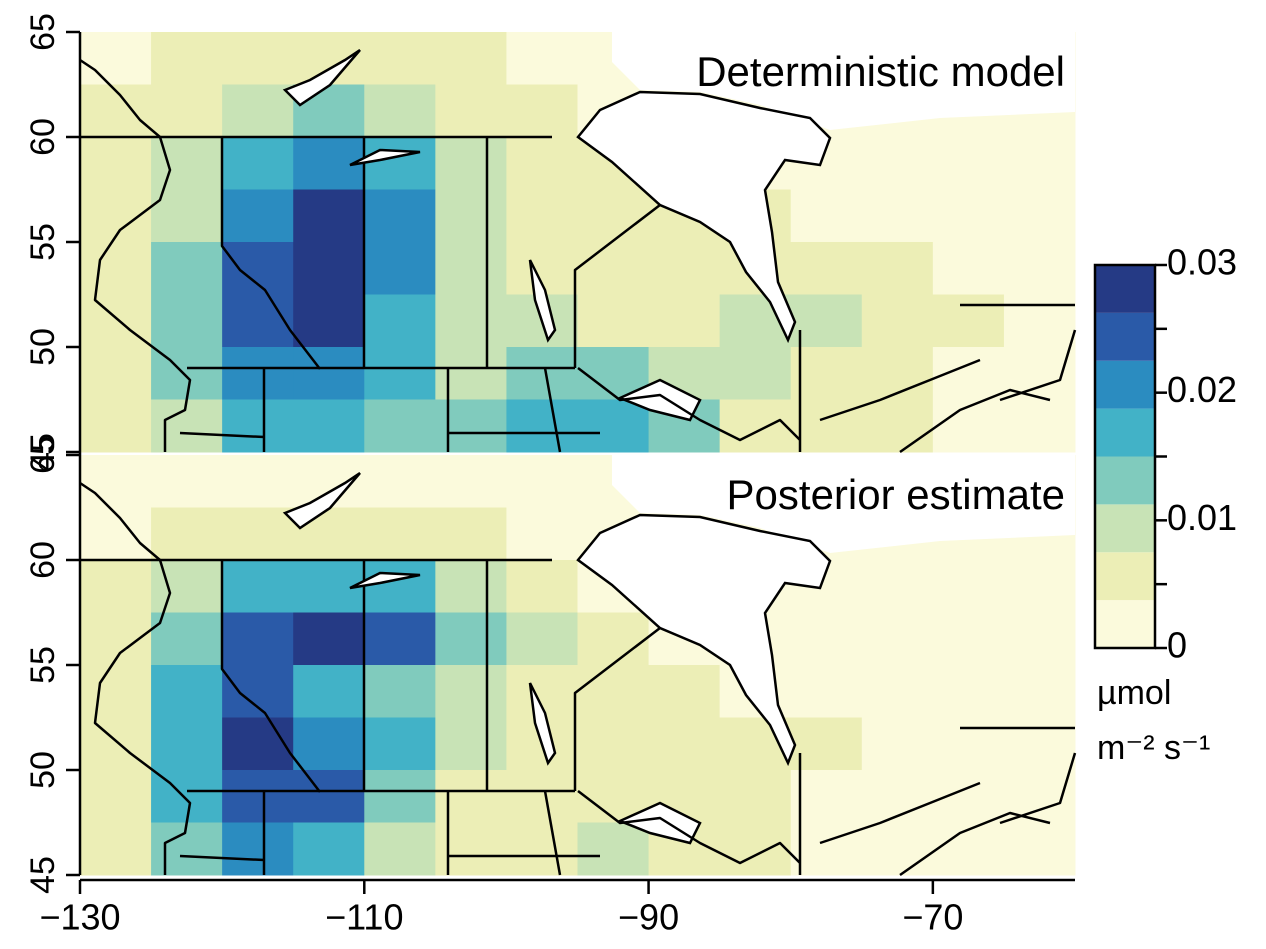 This screenshot has width=1266, height=949. What do you see at coordinates (1202, 517) in the screenshot?
I see `colorbar-tick-label: 0.01` at bounding box center [1202, 517].